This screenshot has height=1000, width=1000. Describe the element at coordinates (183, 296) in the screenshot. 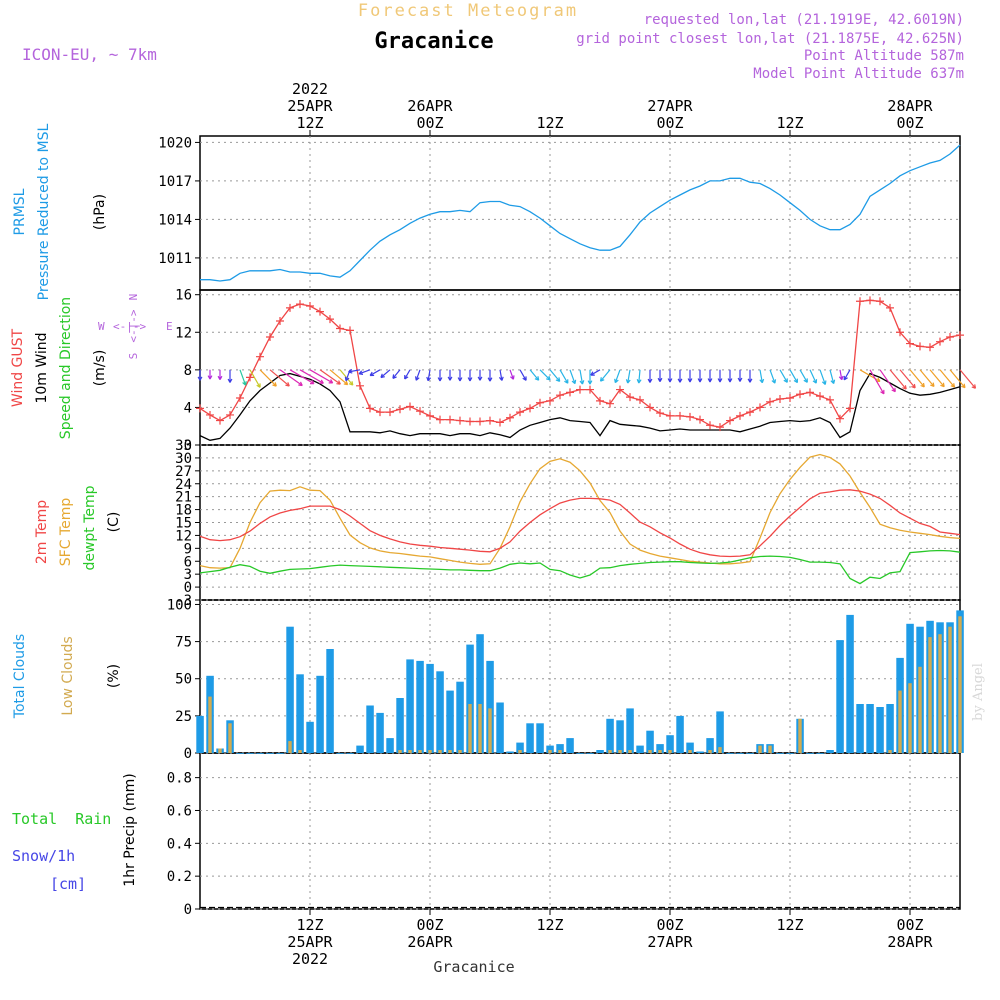

I see `wind-ytick-label: 16` at that location.